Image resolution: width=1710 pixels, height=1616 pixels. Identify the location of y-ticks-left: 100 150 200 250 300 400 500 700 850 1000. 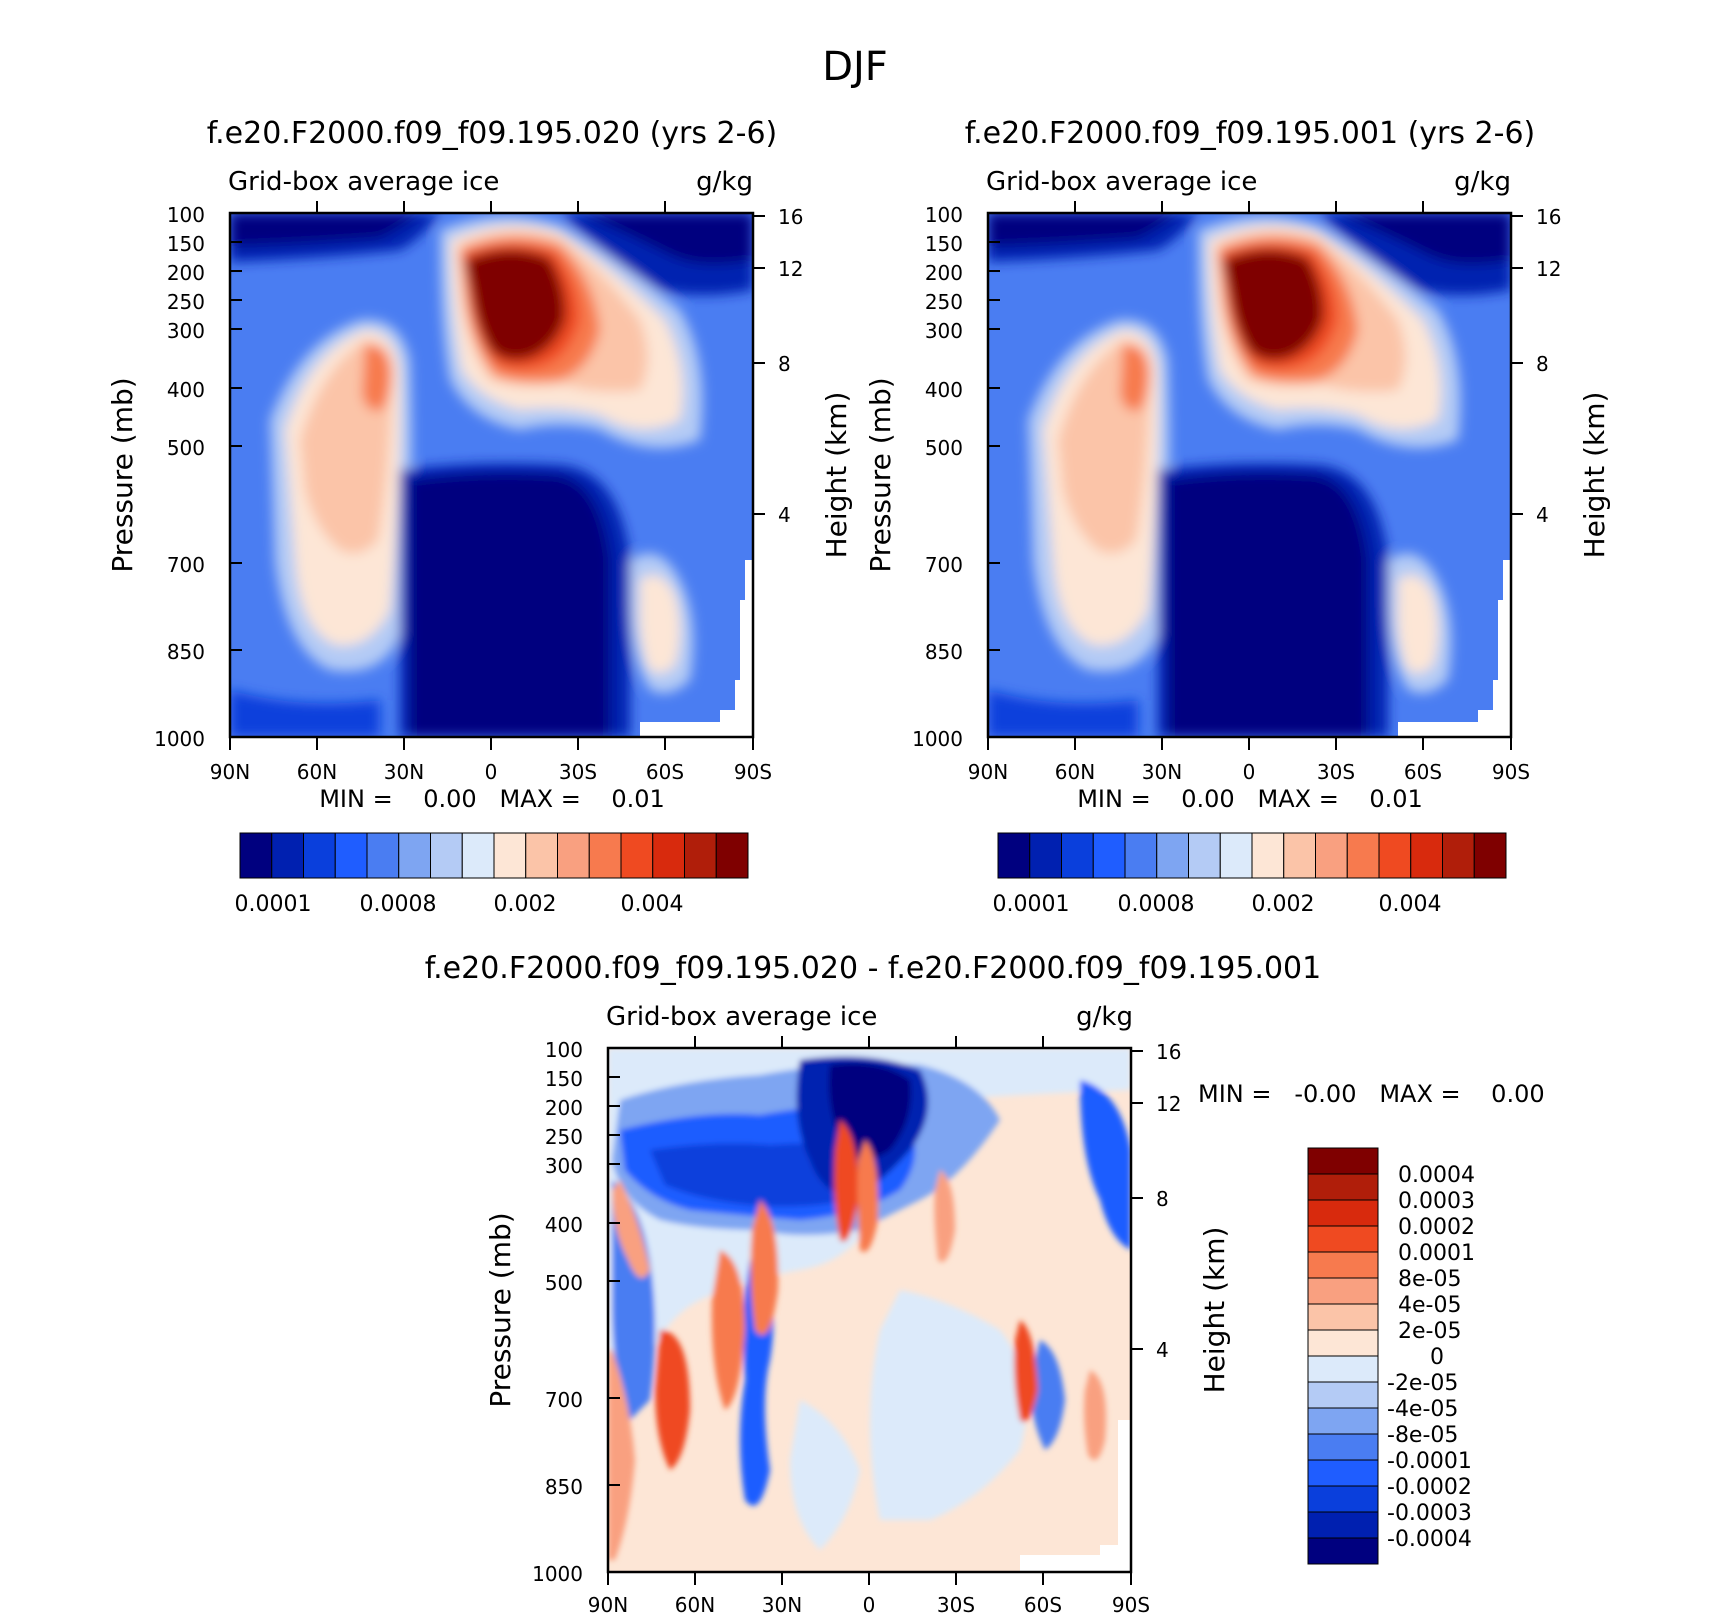
(956, 477).